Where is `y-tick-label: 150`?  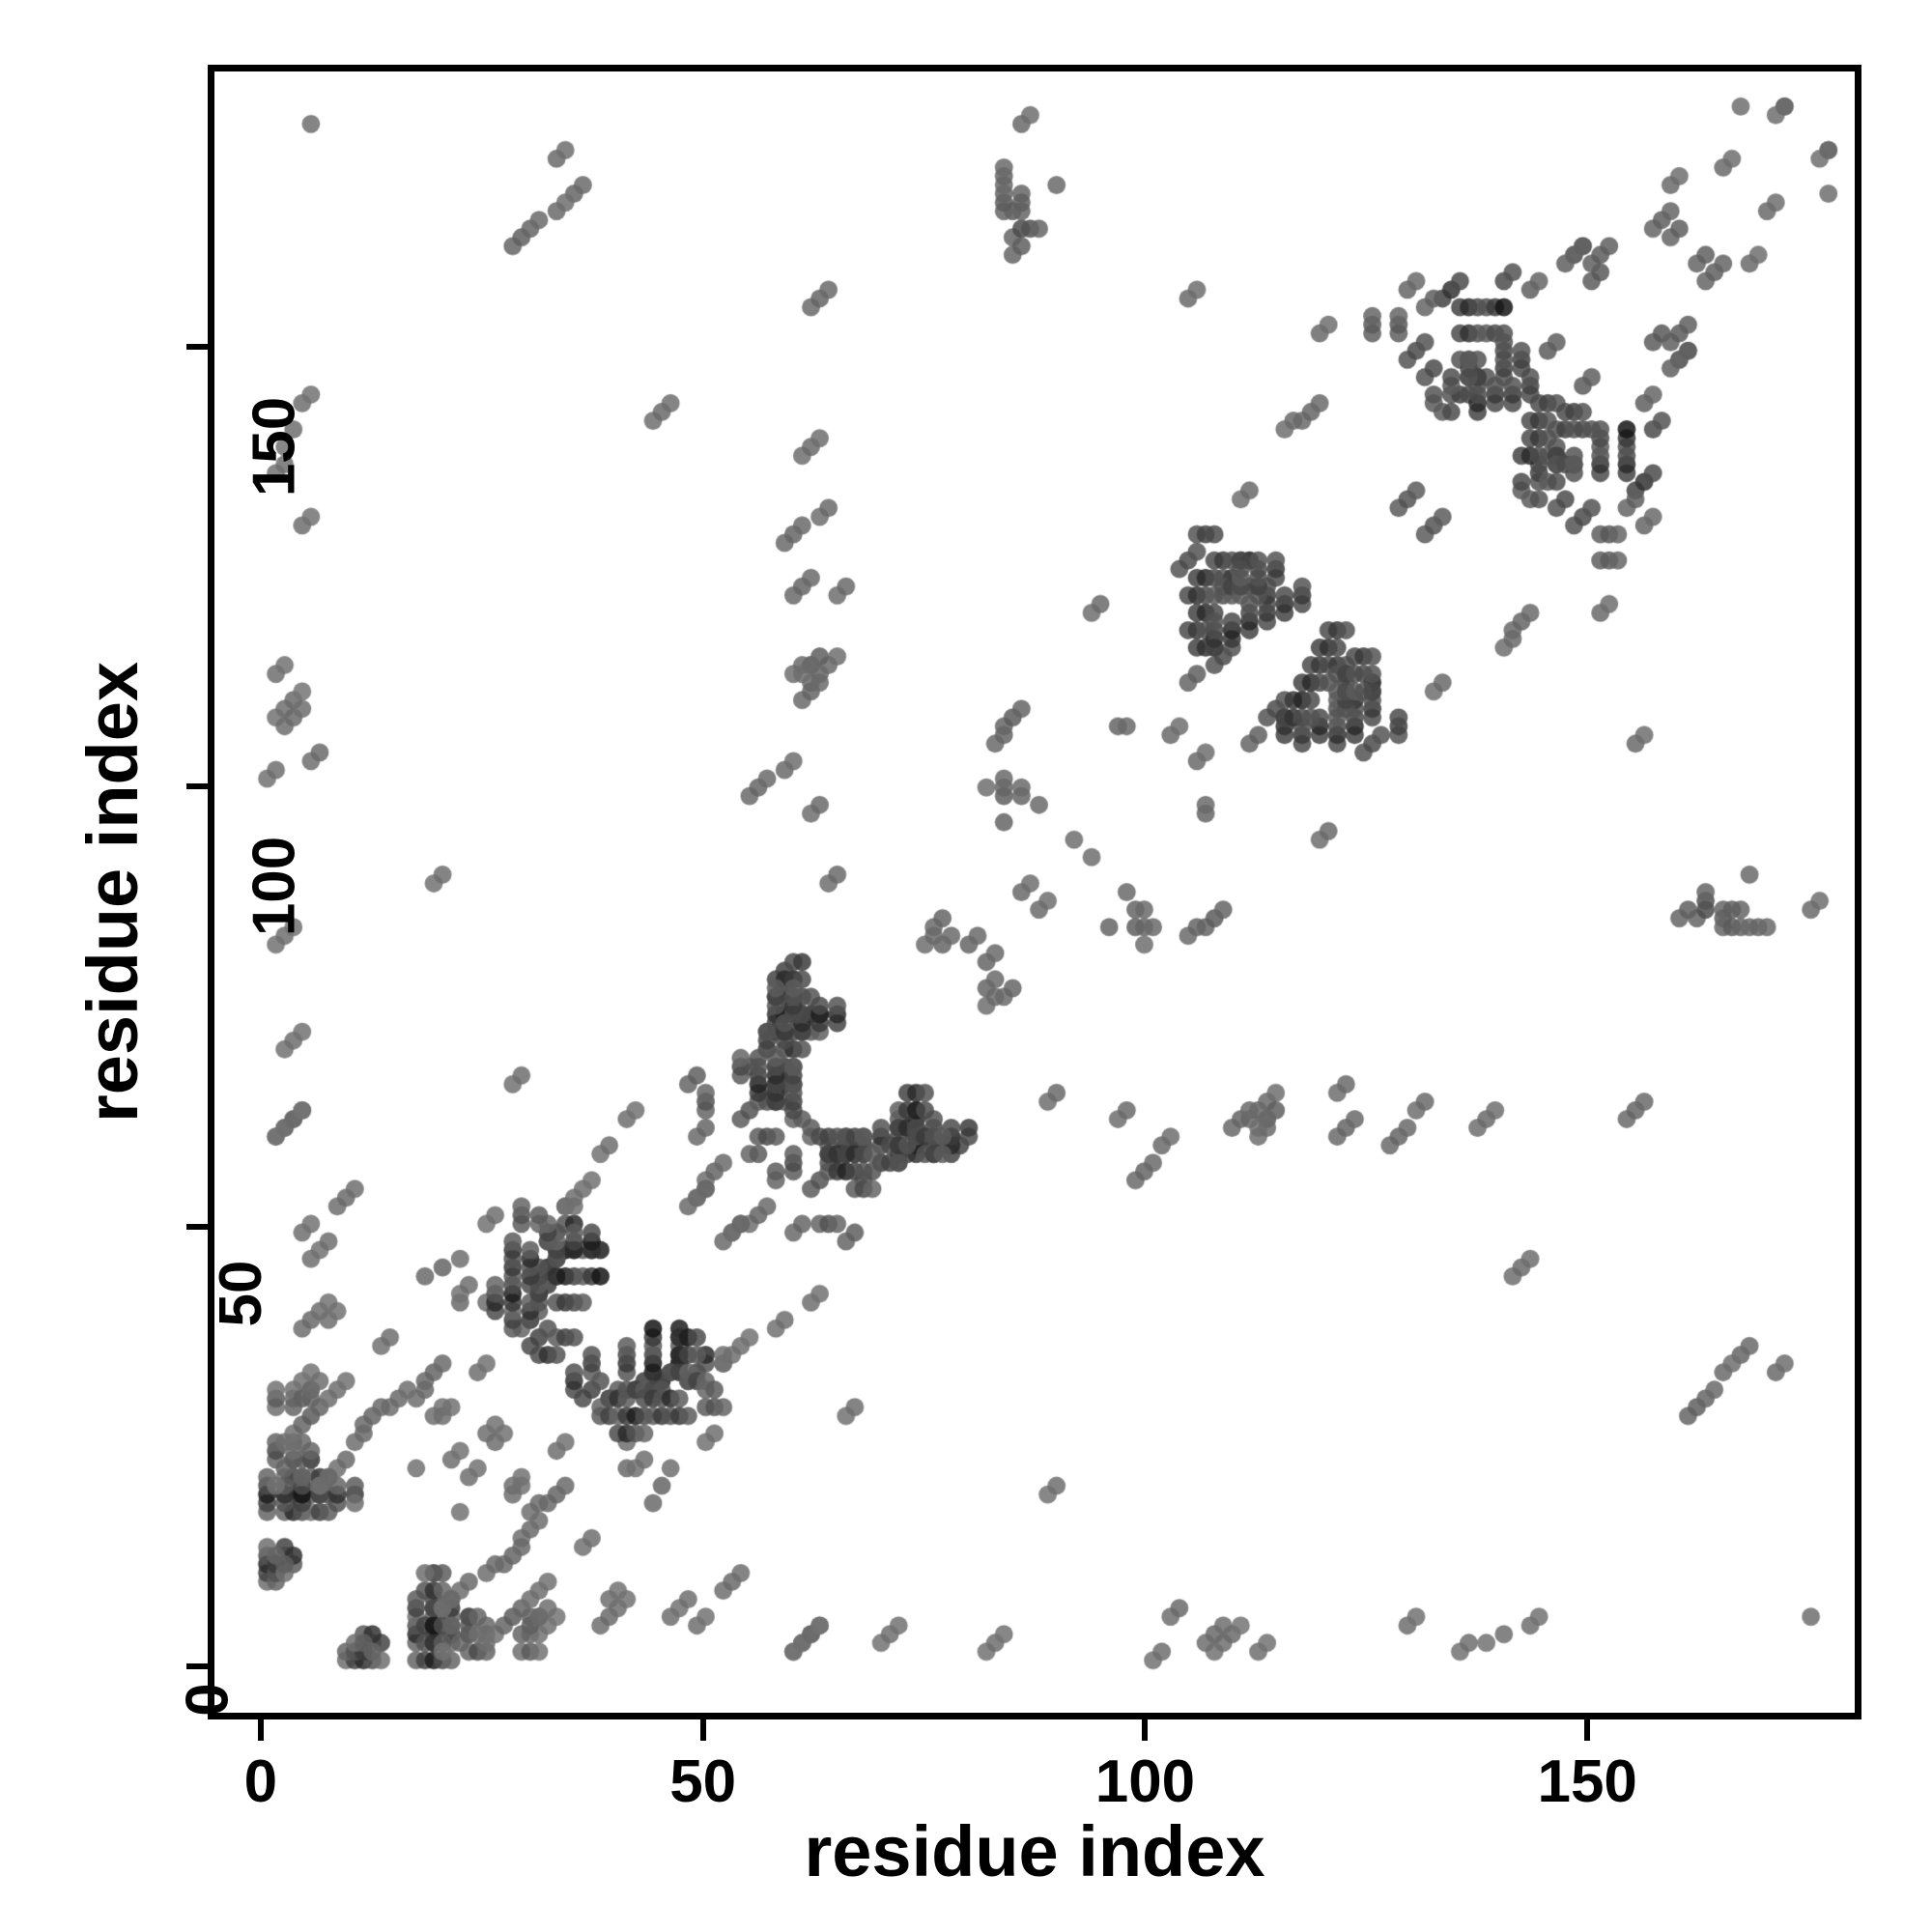
y-tick-label: 150 is located at coordinates (274, 446).